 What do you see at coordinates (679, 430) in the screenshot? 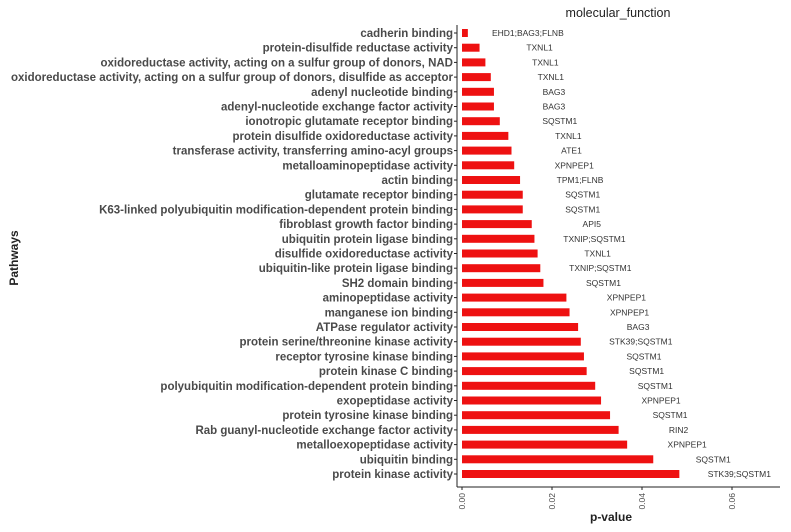
I see `gene-label: RIN2` at bounding box center [679, 430].